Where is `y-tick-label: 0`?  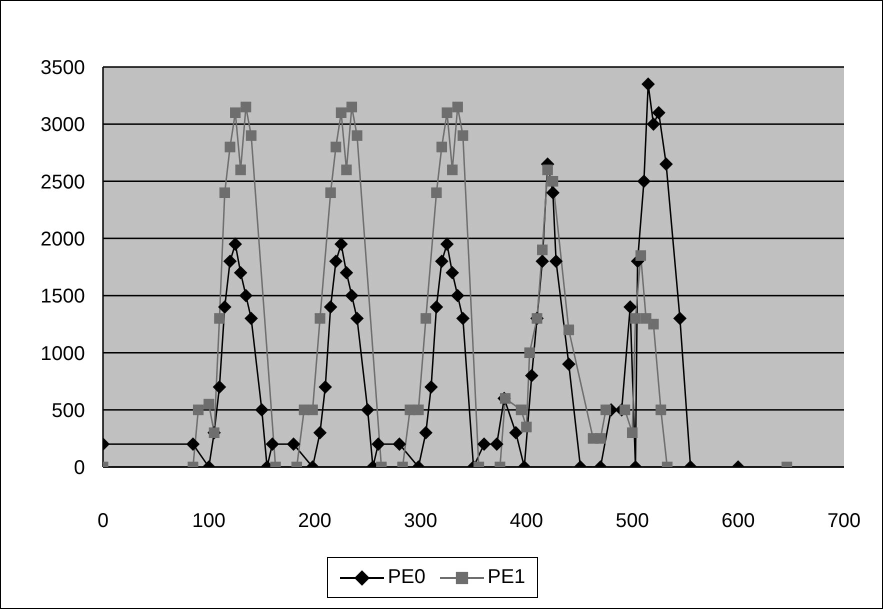
y-tick-label: 0 is located at coordinates (79, 468).